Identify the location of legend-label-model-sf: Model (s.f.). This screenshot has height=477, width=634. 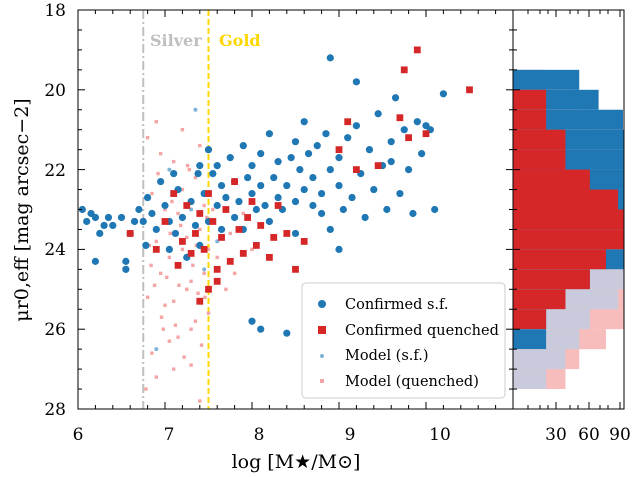
(387, 356).